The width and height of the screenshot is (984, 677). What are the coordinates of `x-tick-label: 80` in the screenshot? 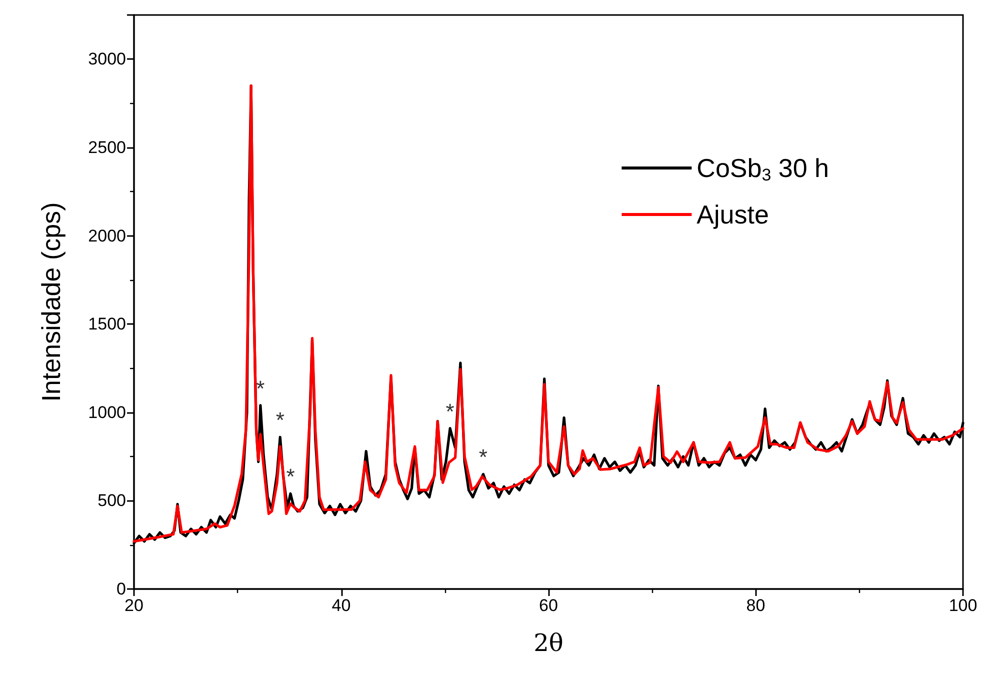 It's located at (756, 605).